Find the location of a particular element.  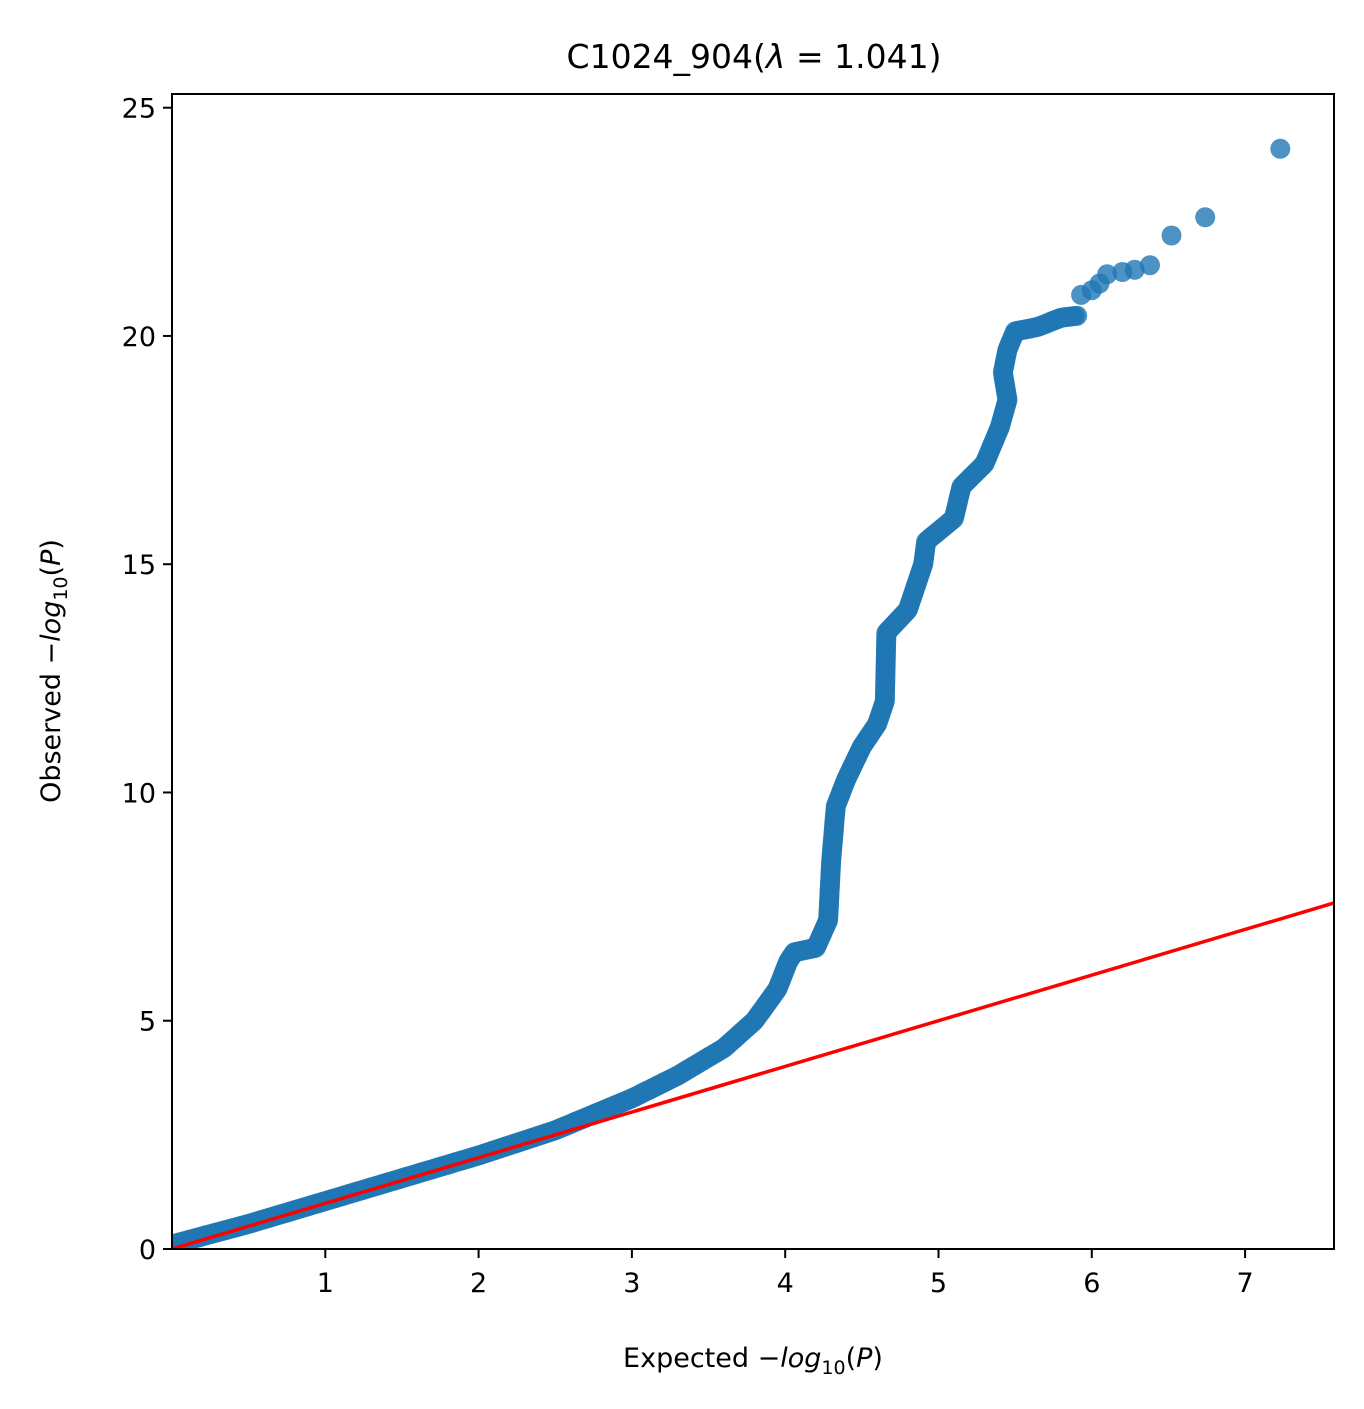

x-tick-label: 5 is located at coordinates (938, 1283).